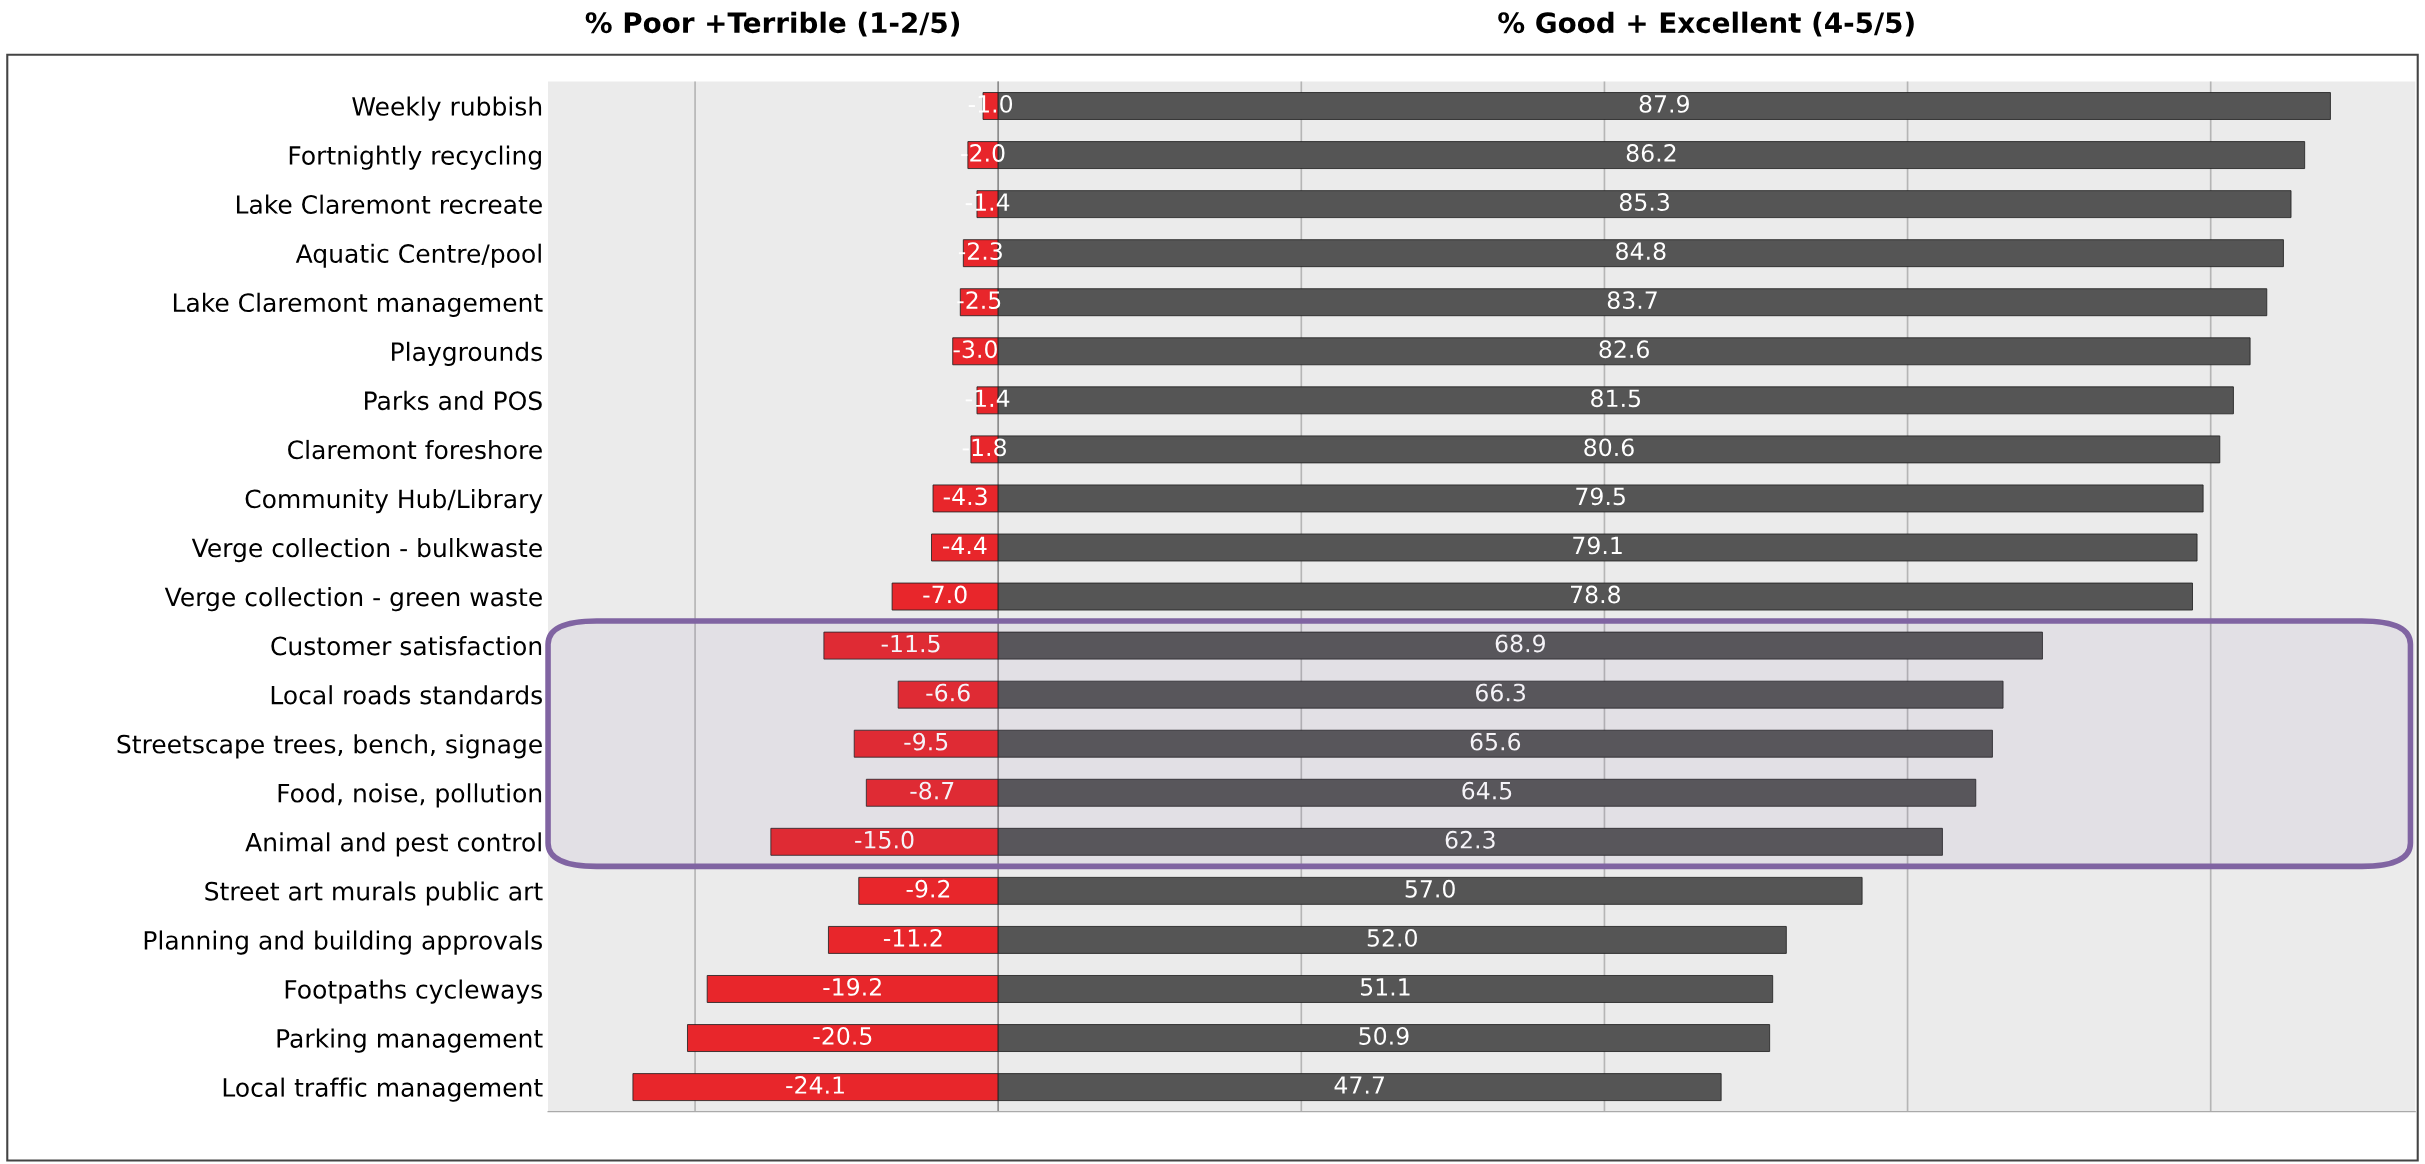 The image size is (2425, 1164). Describe the element at coordinates (1600, 496) in the screenshot. I see `data-label: 79.5` at that location.